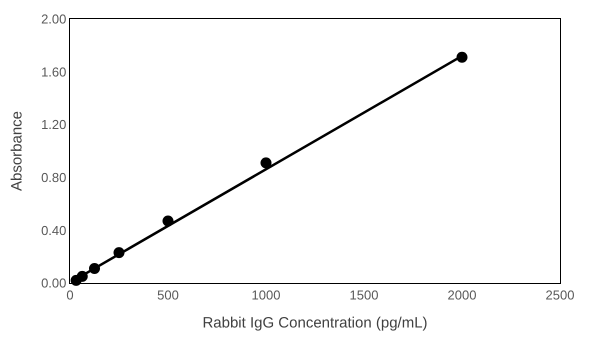 This screenshot has height=340, width=600. Describe the element at coordinates (53, 230) in the screenshot. I see `y-tick-label: 0.40` at that location.